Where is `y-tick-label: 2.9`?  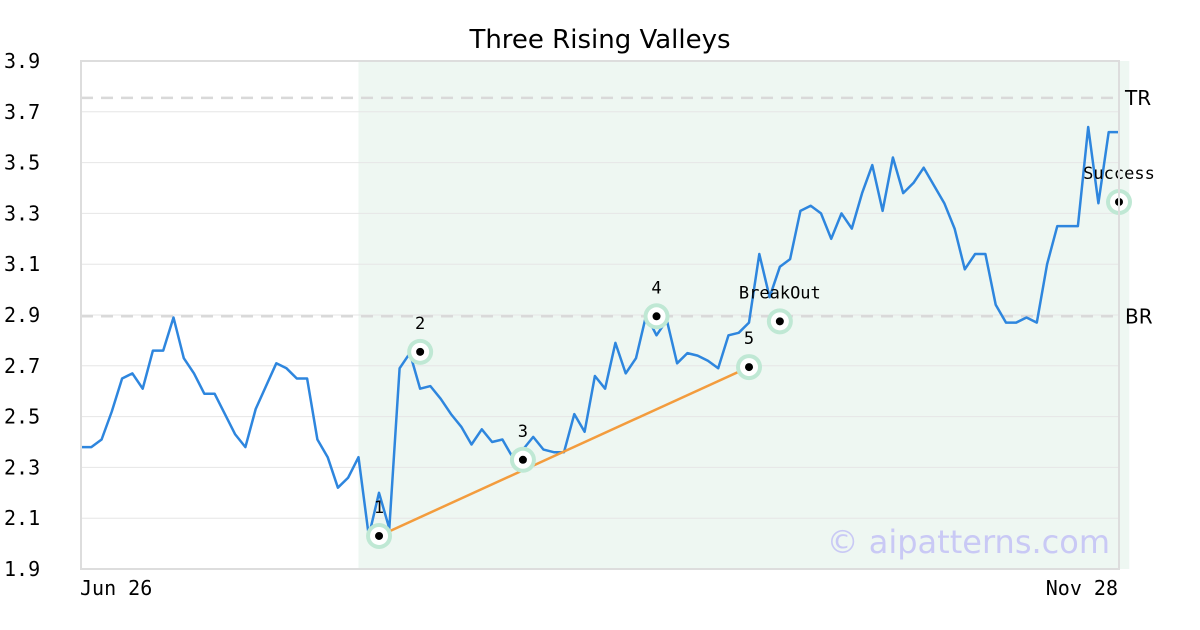
y-tick-label: 2.9 is located at coordinates (22, 315).